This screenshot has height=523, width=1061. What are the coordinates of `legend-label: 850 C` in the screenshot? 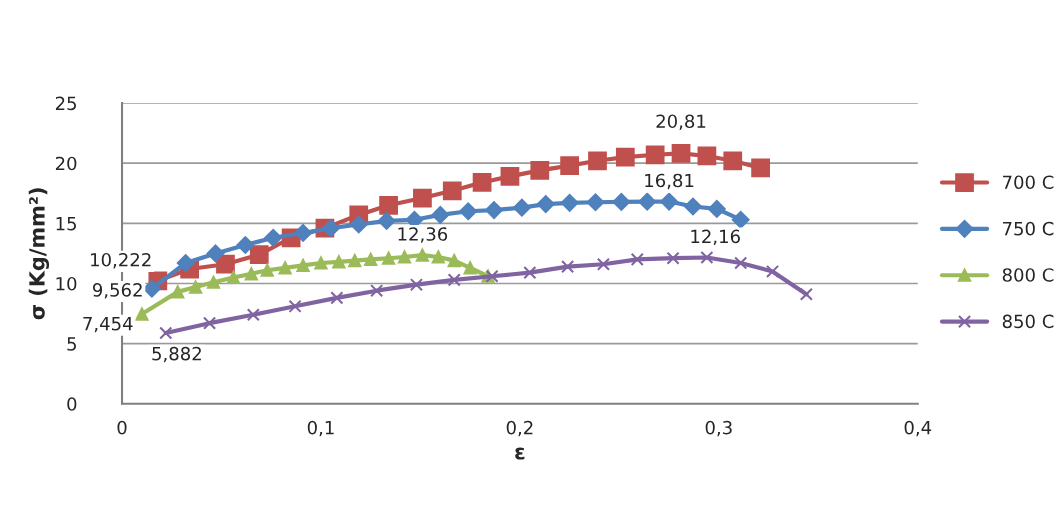 It's located at (1028, 321).